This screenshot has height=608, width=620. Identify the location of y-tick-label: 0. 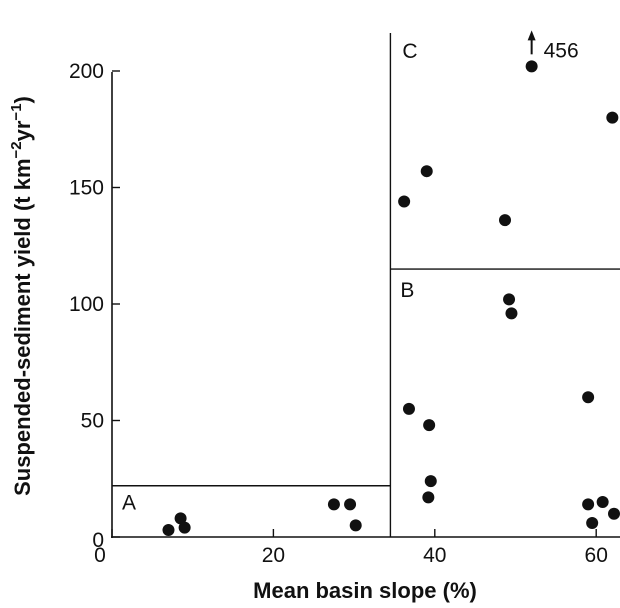
(98, 540).